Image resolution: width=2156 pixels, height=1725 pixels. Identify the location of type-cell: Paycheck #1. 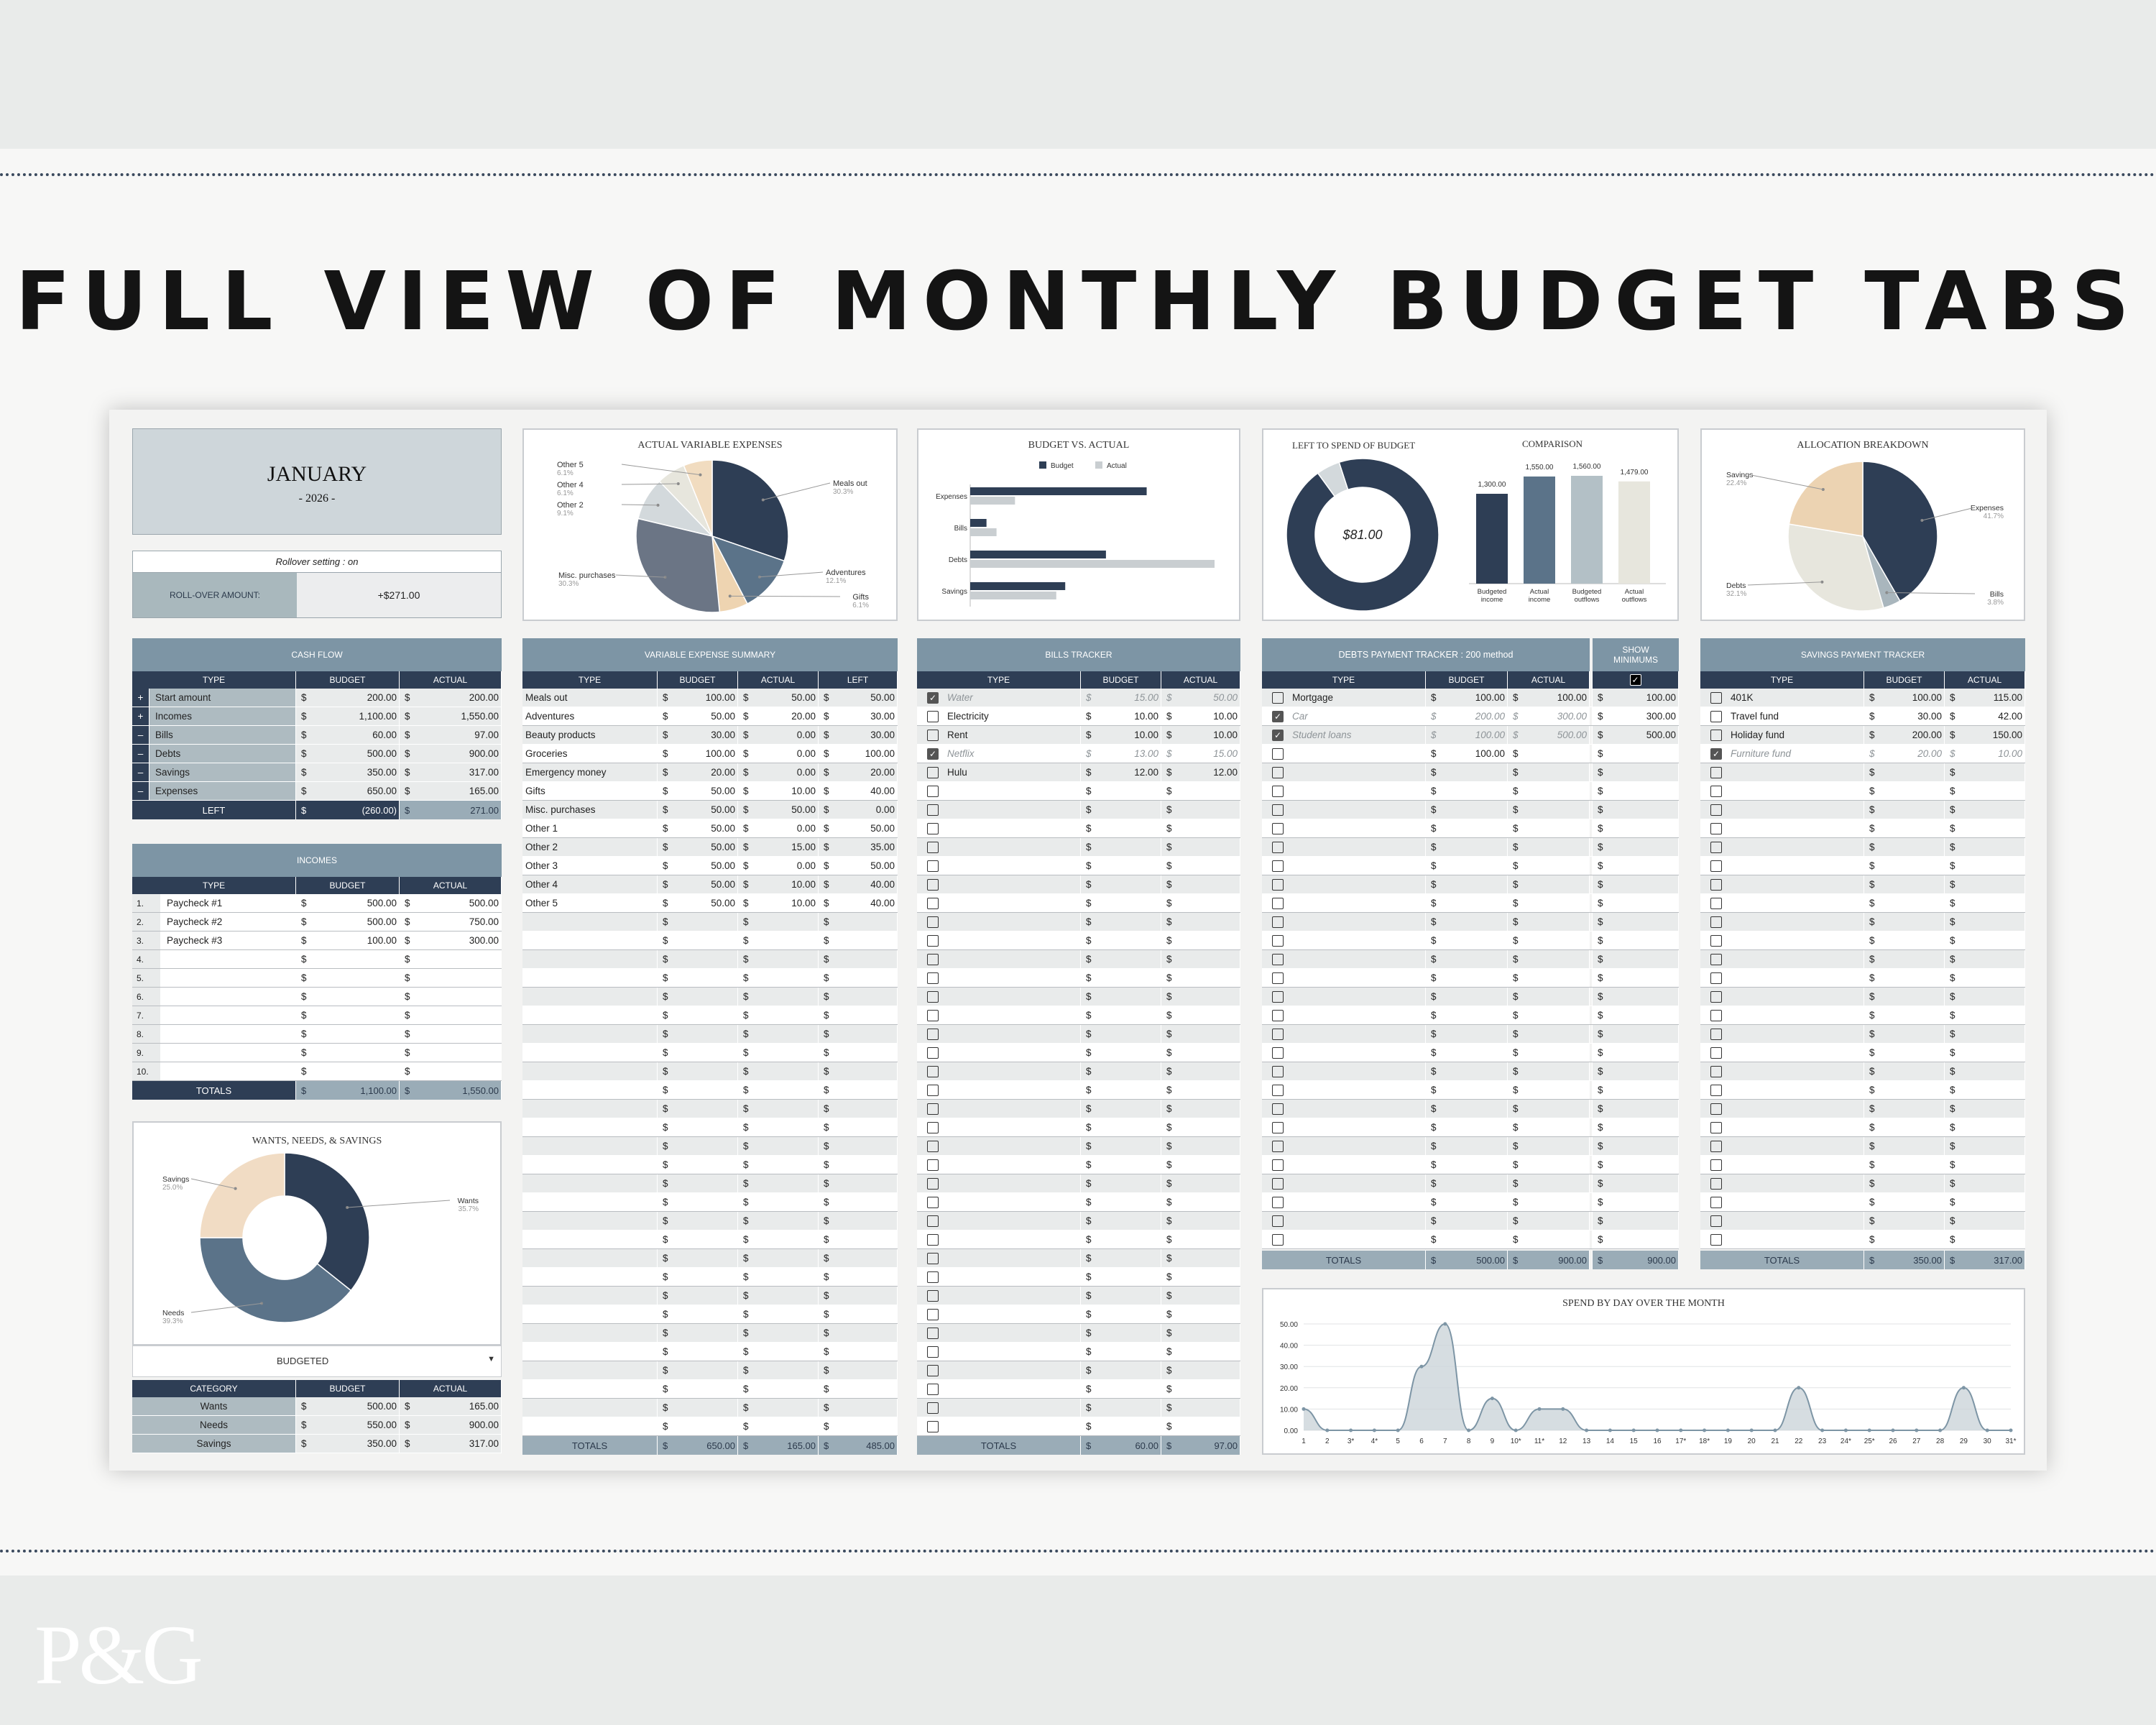
(229, 903).